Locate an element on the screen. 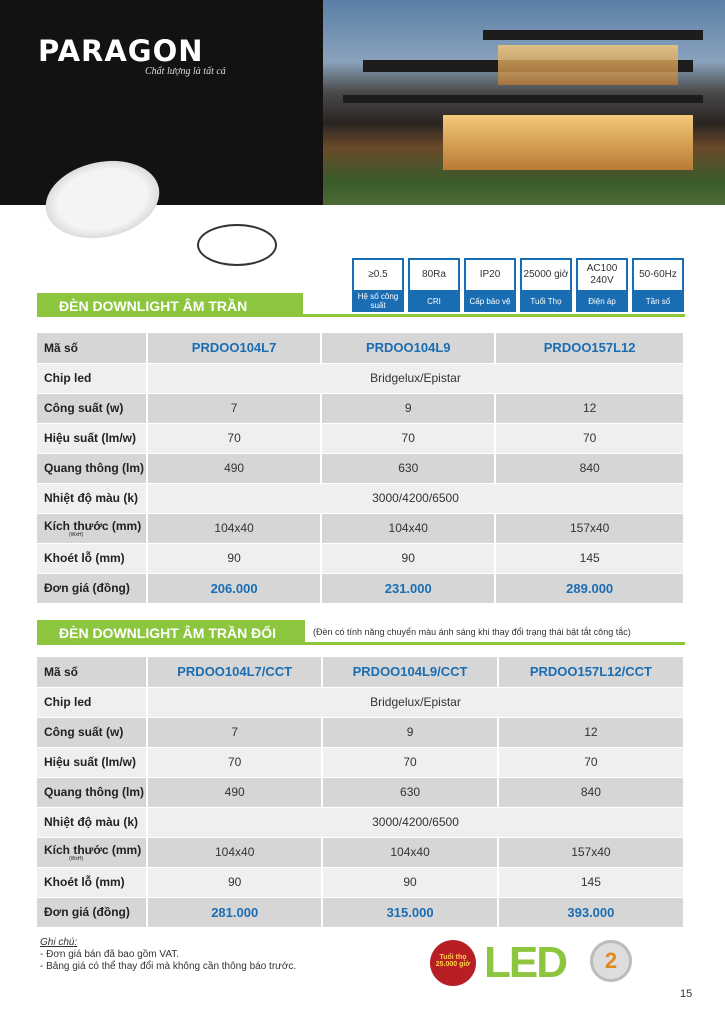  table-row: Đơn giá (đồng) 281.000 315.000 393.000 is located at coordinates (361, 912).